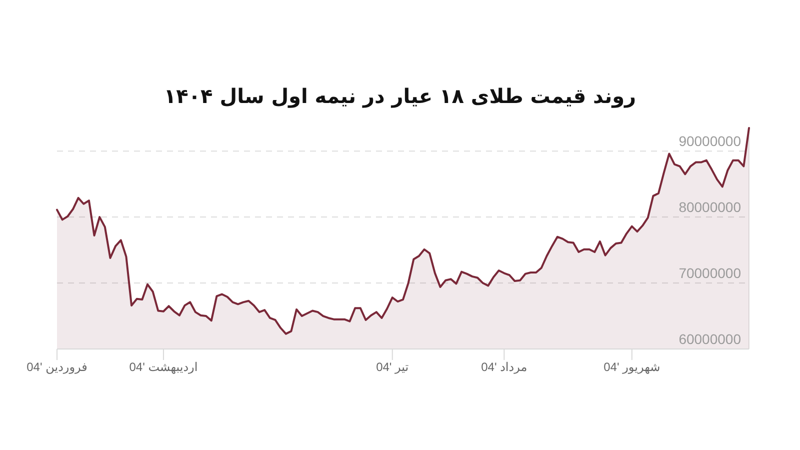  What do you see at coordinates (710, 273) in the screenshot?
I see `y-tick-label: 70000000` at bounding box center [710, 273].